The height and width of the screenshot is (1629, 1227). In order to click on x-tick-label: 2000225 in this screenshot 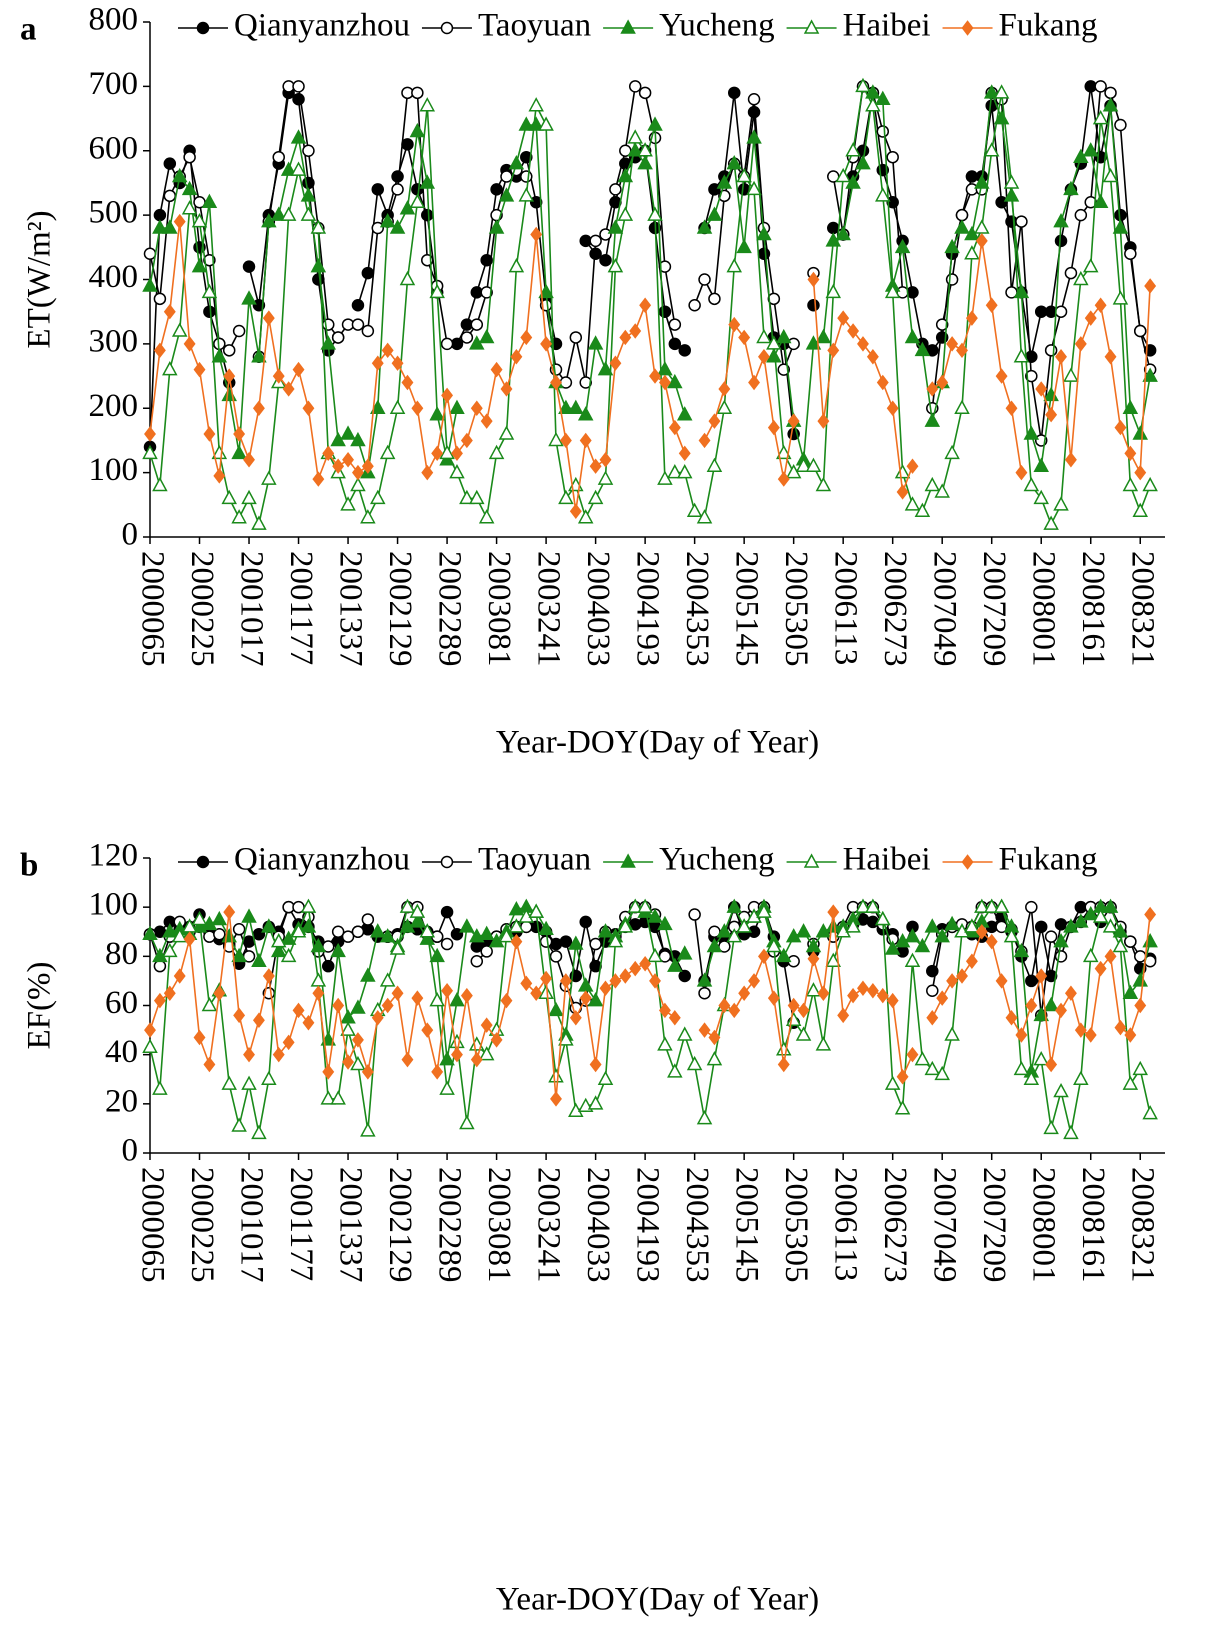, I will do `click(202, 1225)`.